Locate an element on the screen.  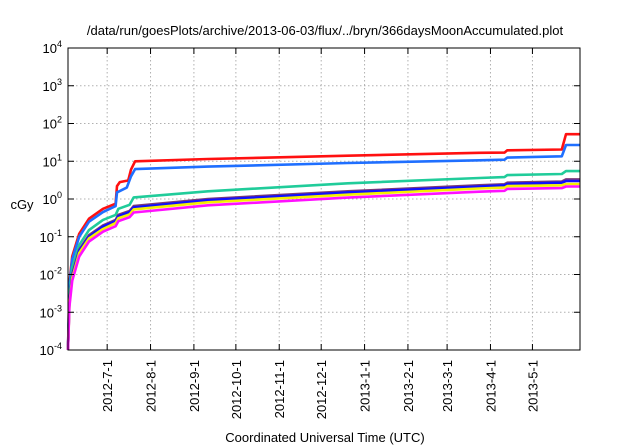
y-tick-label: 10¹ is located at coordinates (52, 160).